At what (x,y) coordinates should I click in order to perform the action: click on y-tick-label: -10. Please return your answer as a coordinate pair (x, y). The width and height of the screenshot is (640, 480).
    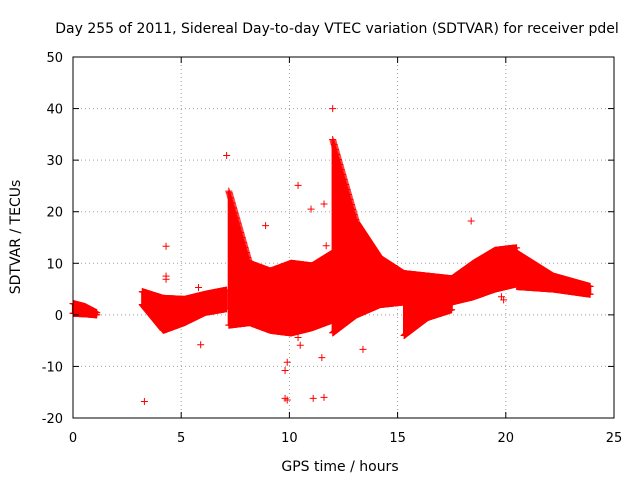
    Looking at the image, I should click on (52, 367).